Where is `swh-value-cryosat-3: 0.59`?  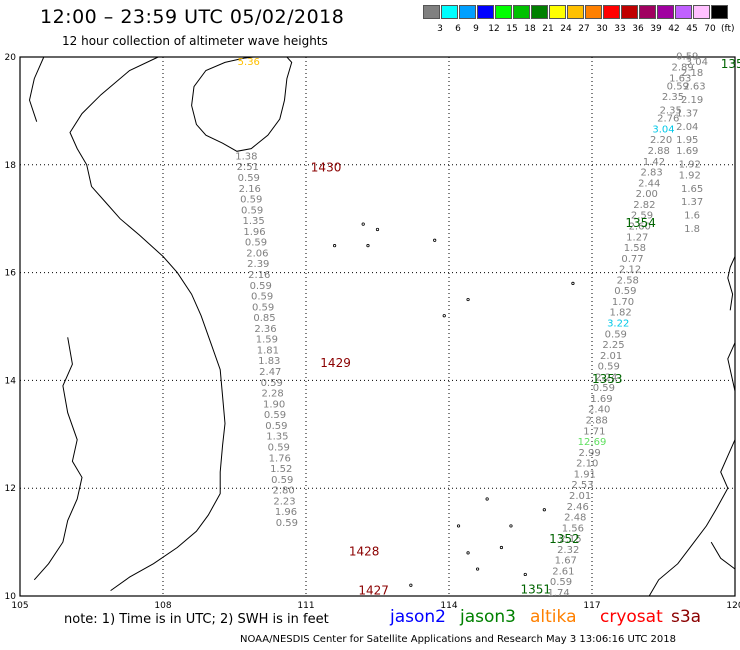 swh-value-cryosat-3: 0.59 is located at coordinates (249, 178).